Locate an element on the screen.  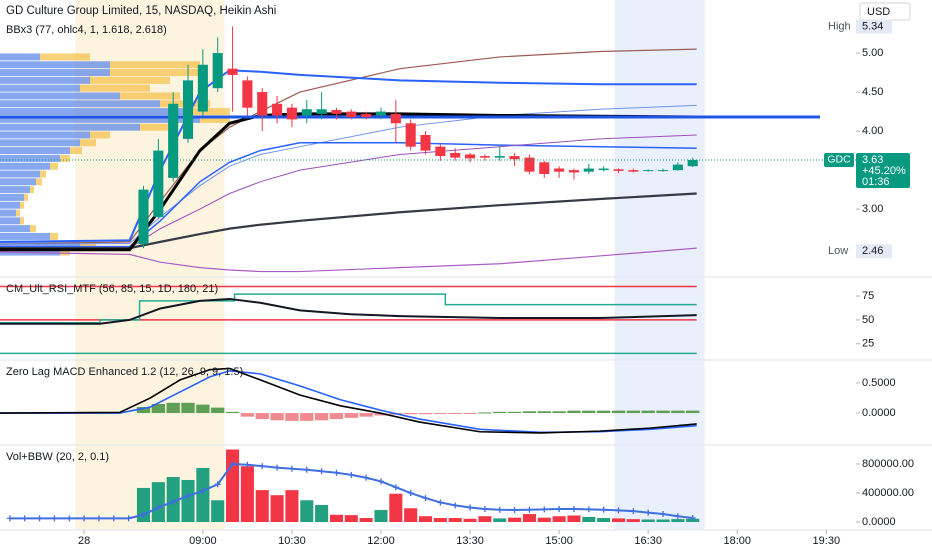
y-tick-label: 50 is located at coordinates (868, 320).